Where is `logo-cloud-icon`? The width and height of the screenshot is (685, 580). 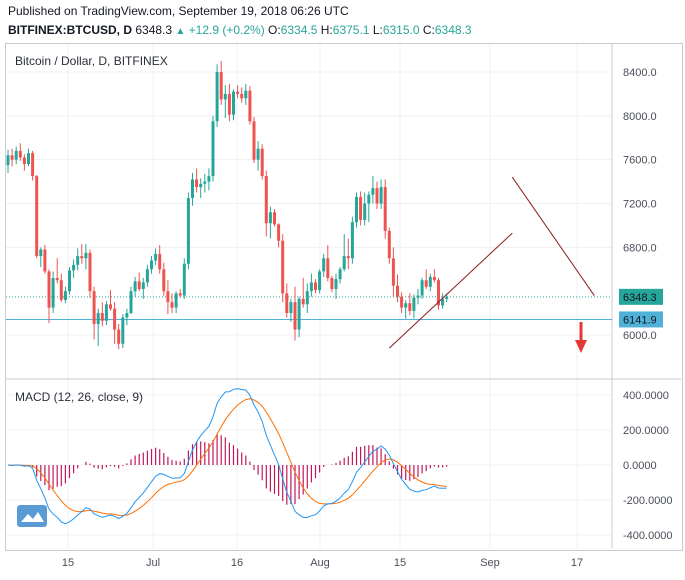 logo-cloud-icon is located at coordinates (32, 517).